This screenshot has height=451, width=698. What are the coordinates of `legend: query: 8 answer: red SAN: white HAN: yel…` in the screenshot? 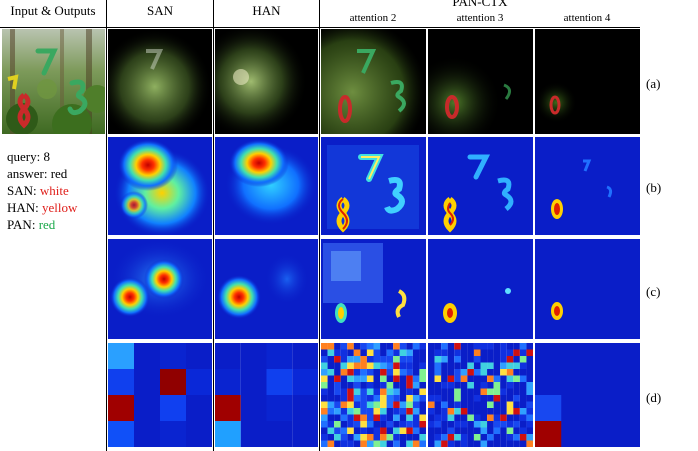 It's located at (42, 190).